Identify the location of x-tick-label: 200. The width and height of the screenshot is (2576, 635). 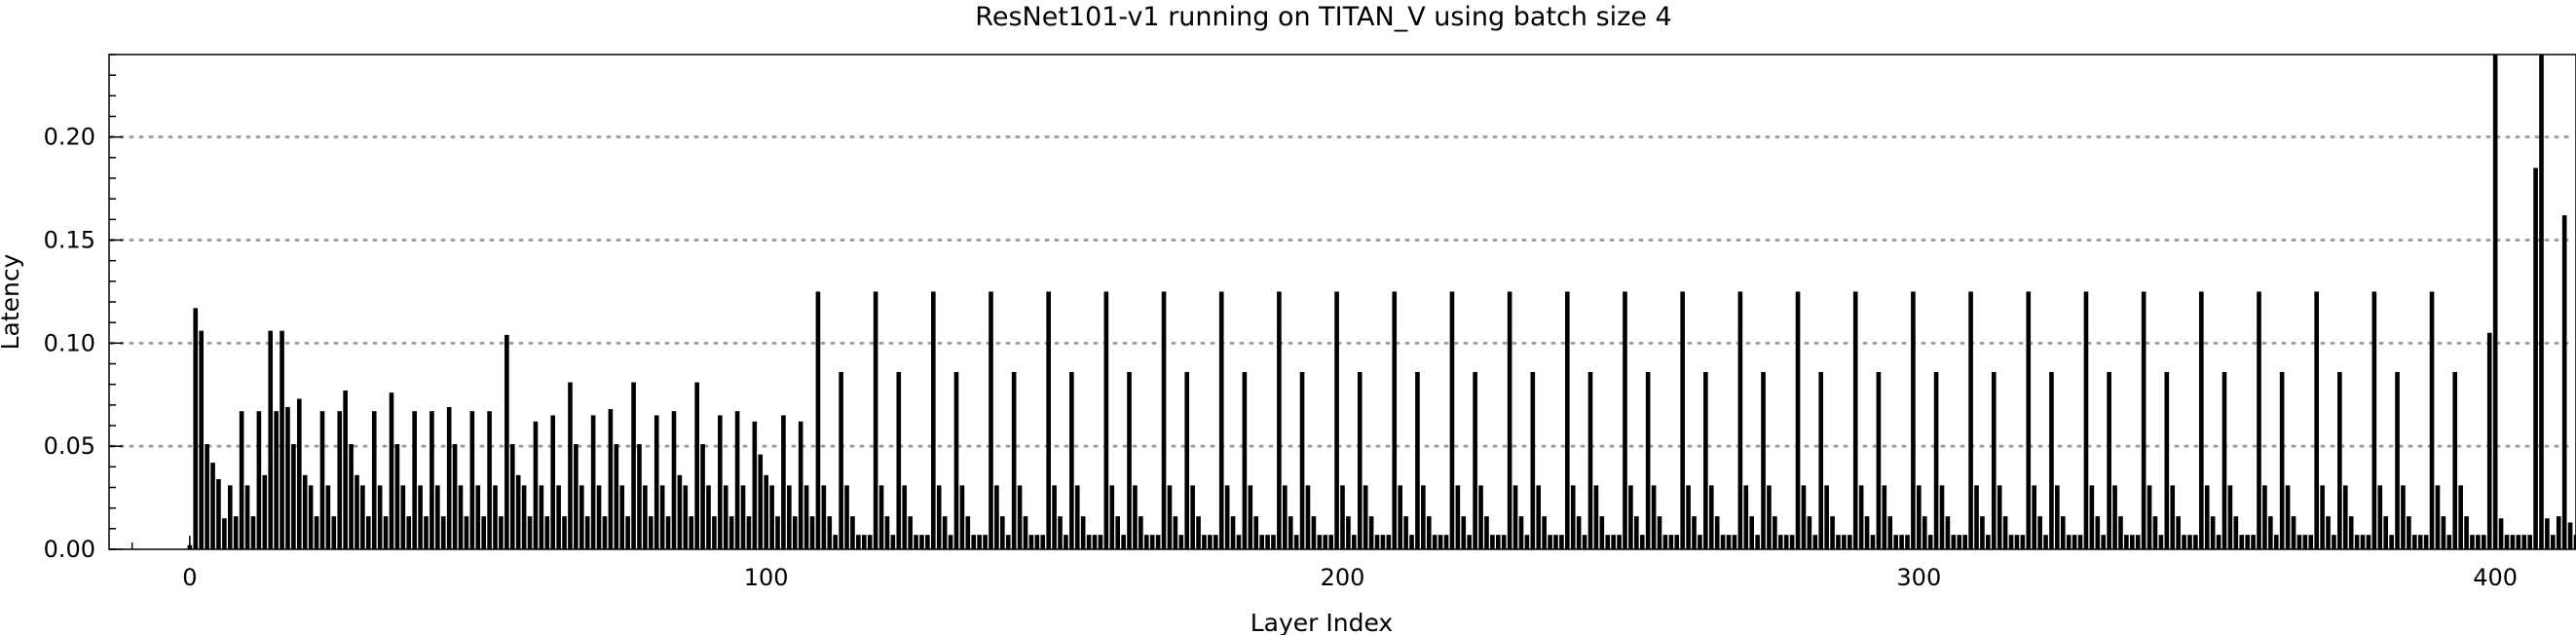
(1343, 577).